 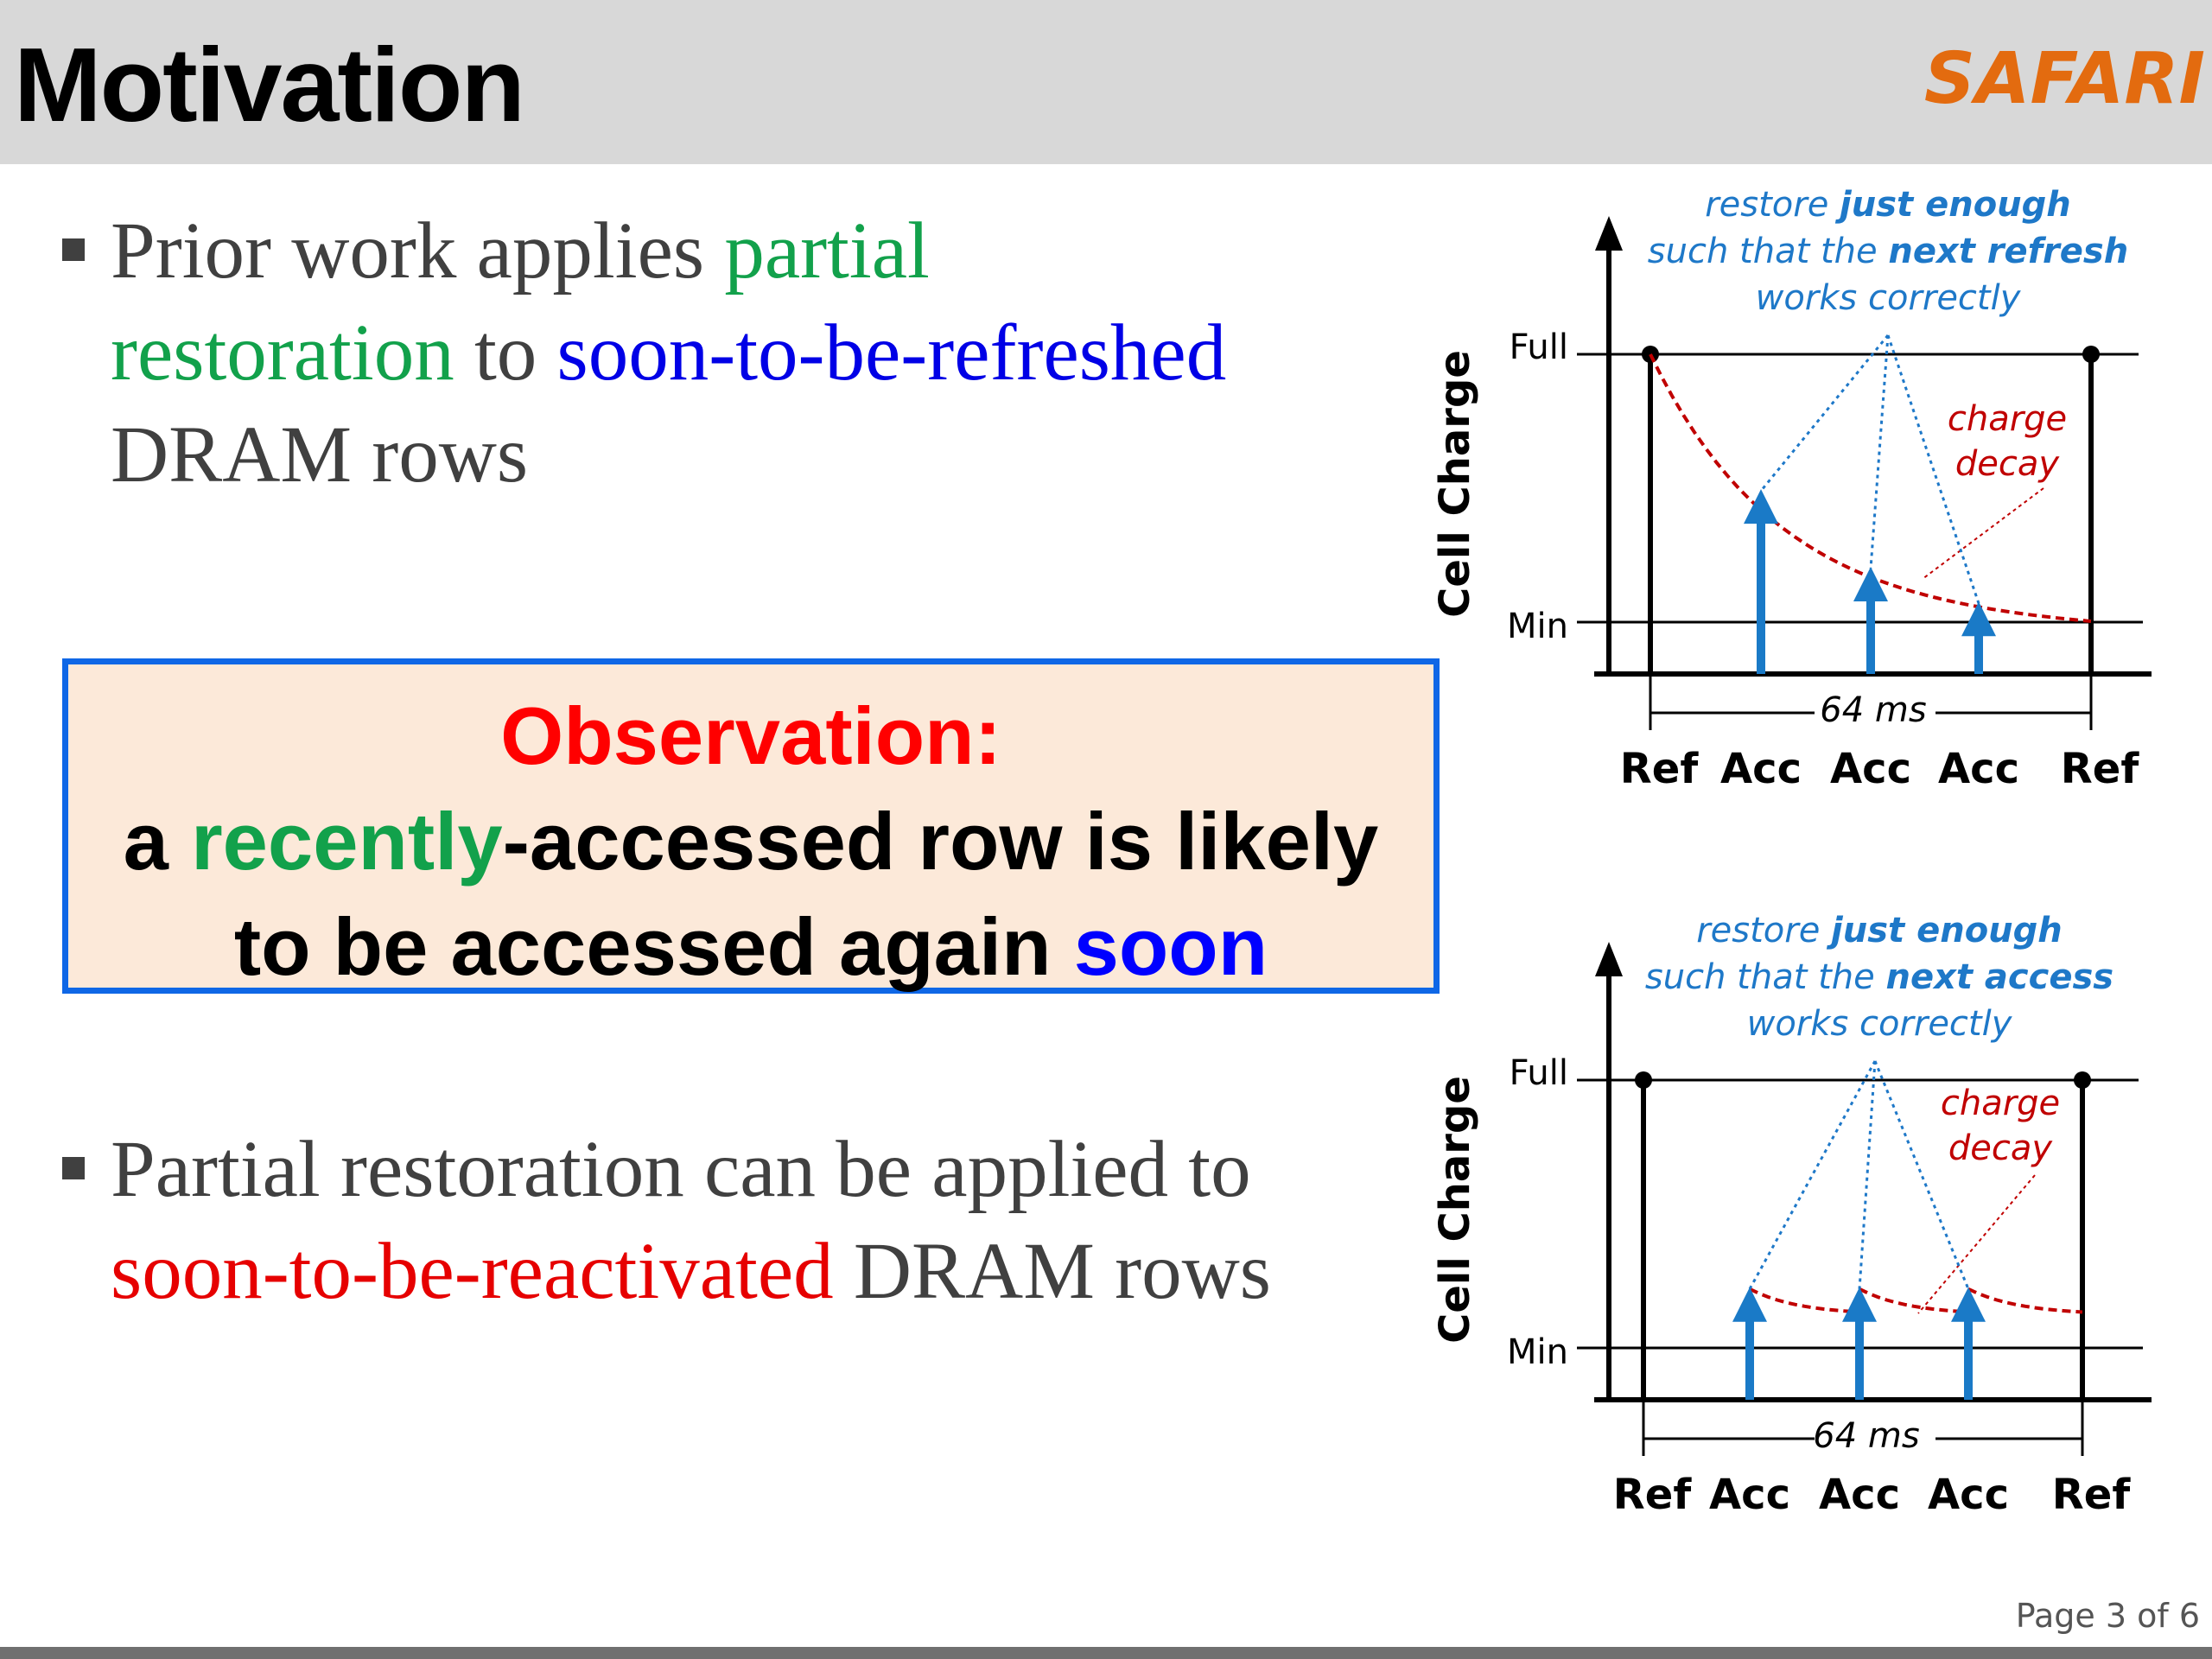 I want to click on text-run: to be accessed again, so click(x=653, y=946).